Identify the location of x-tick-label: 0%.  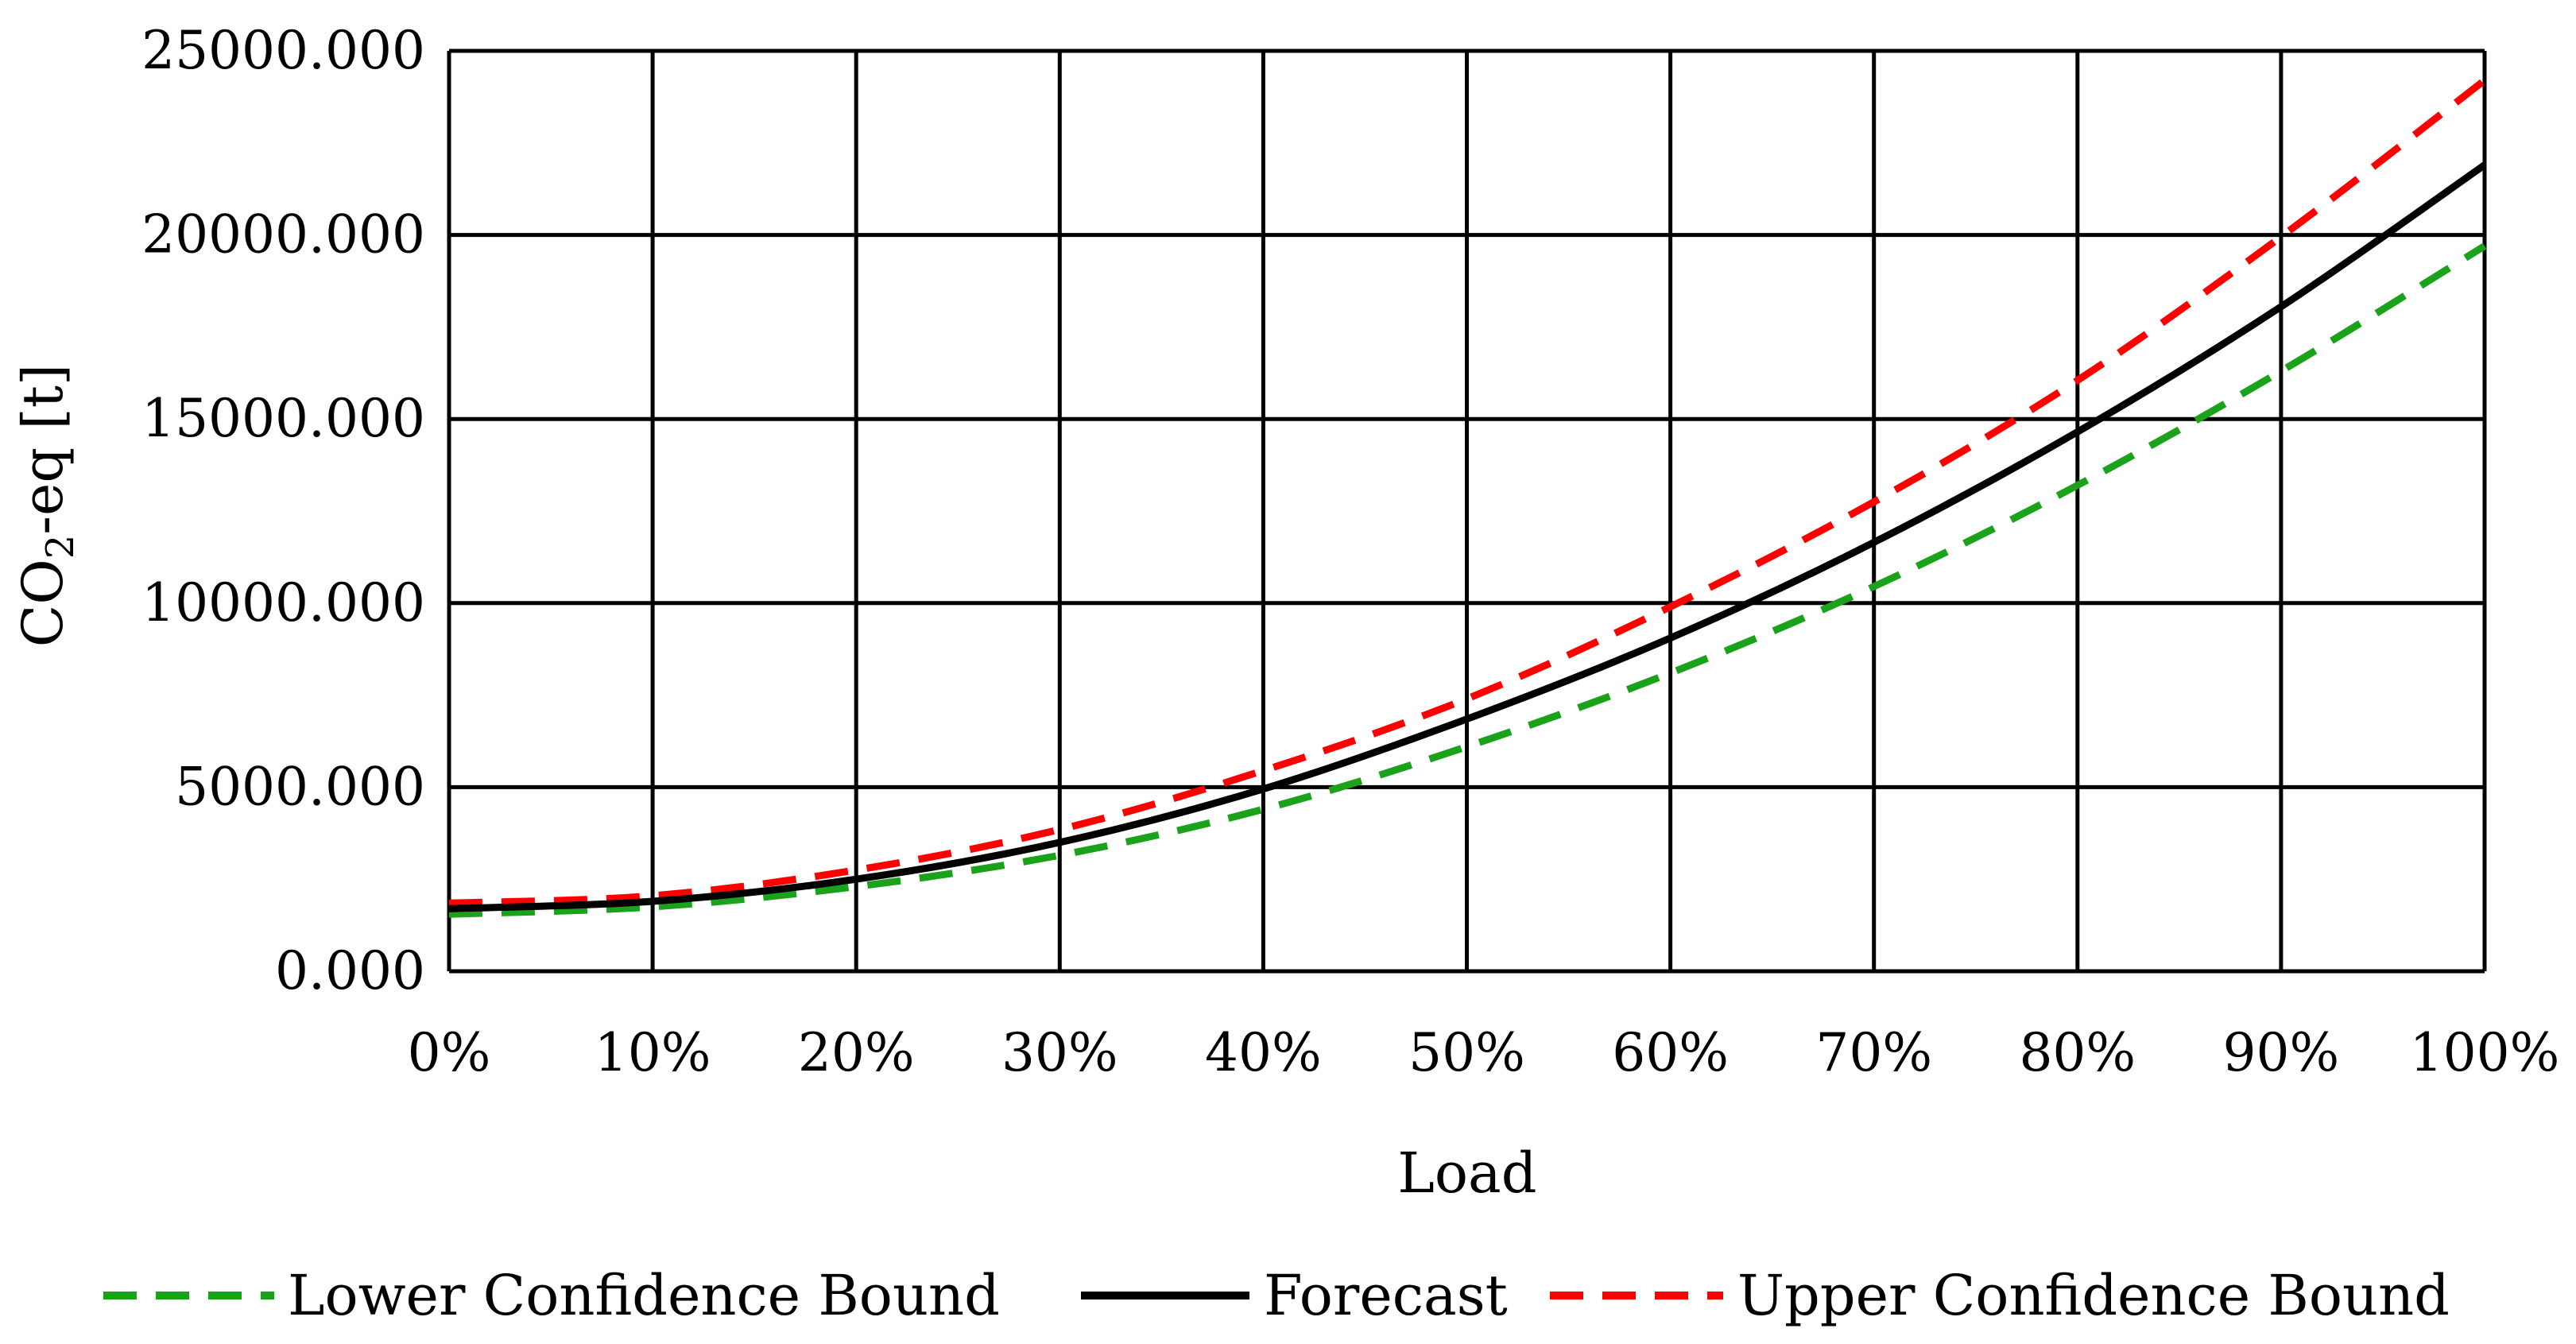
(449, 1052).